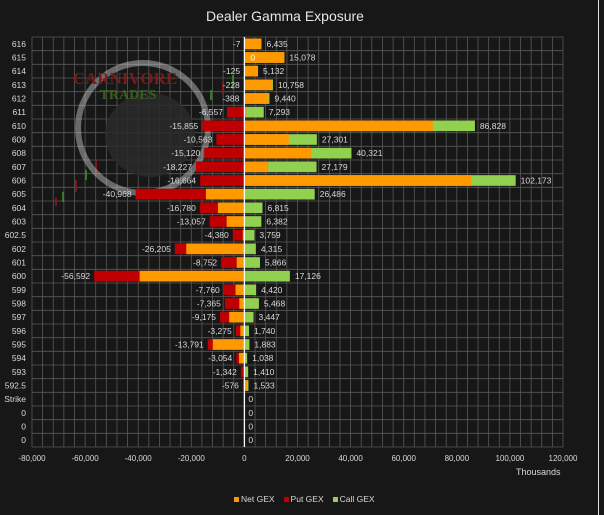  I want to click on call-gex-label: 5,468, so click(275, 304).